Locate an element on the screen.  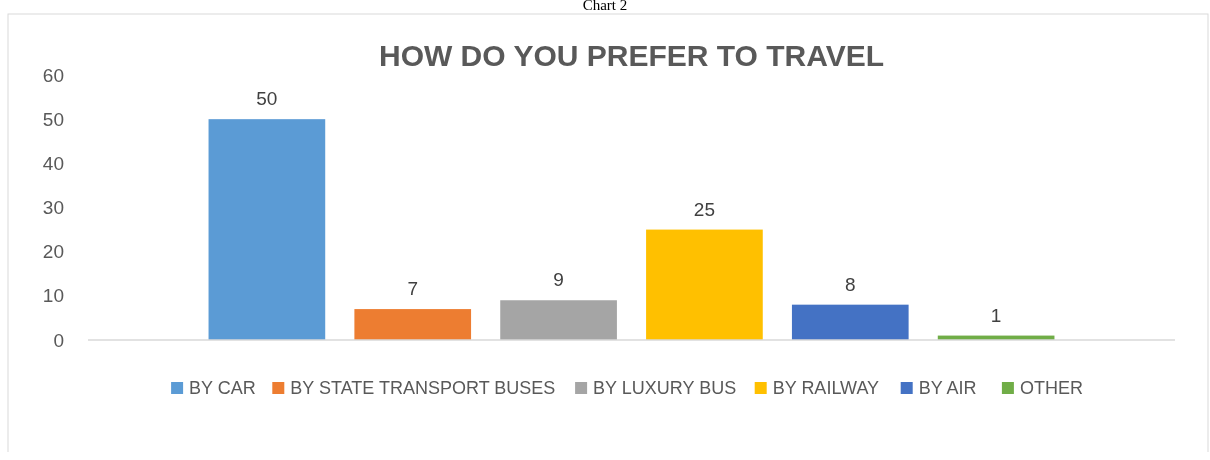
legend-label: BY AIR is located at coordinates (947, 388).